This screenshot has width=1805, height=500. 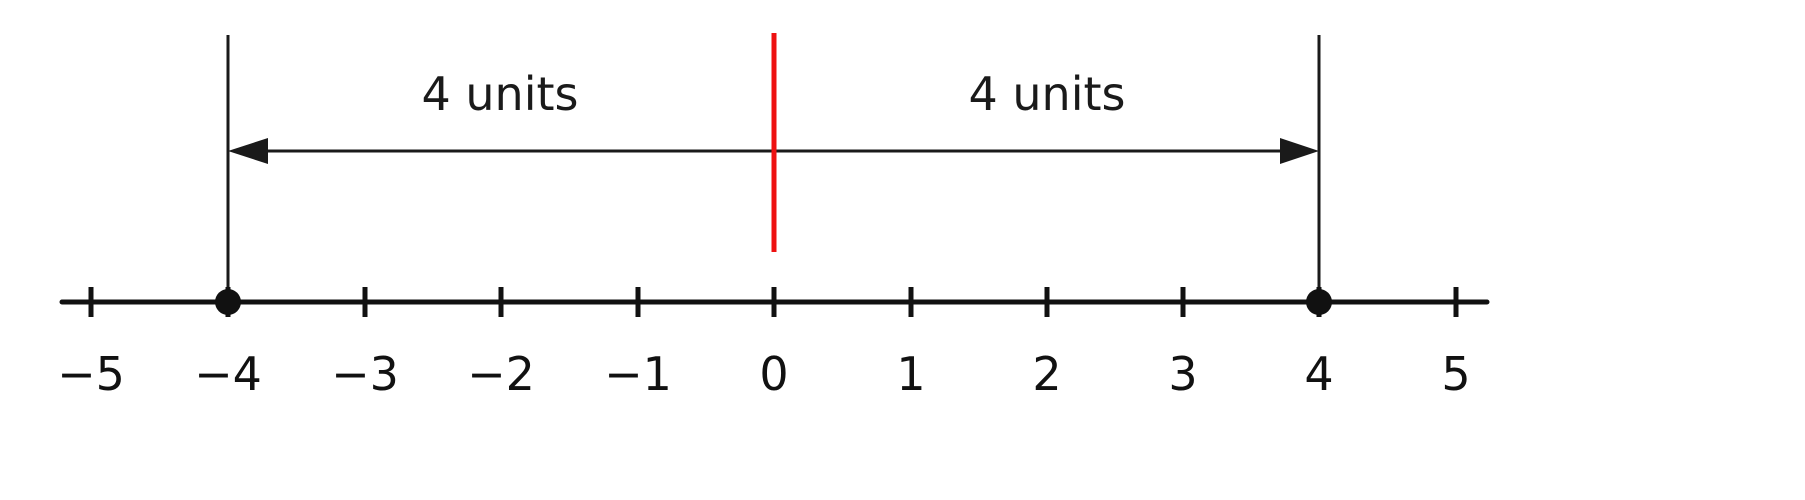 What do you see at coordinates (1318, 374) in the screenshot?
I see `tick-label: 4` at bounding box center [1318, 374].